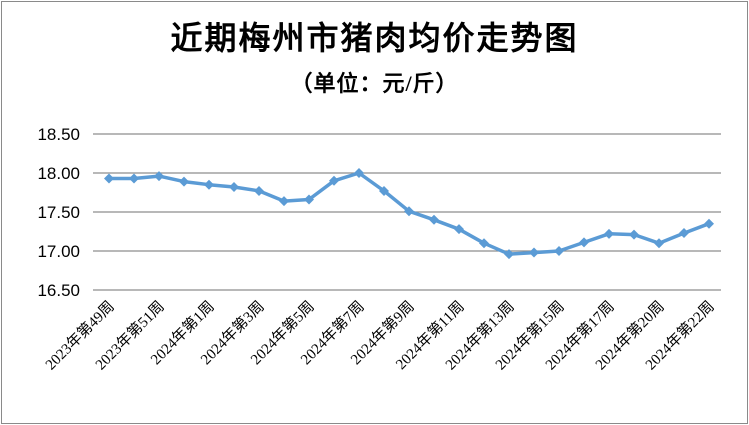  I want to click on y-axis-tick-label: 18.00, so click(58, 173).